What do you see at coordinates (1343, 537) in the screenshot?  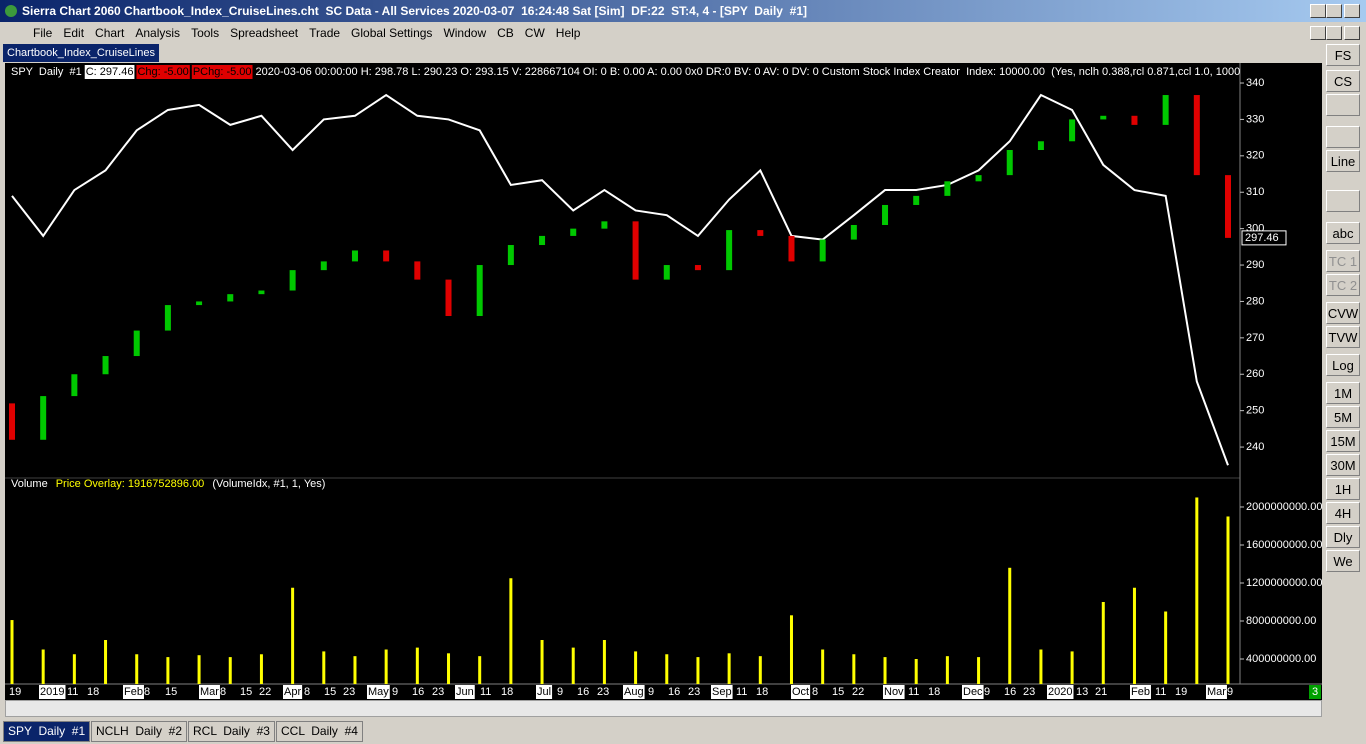 I see `toolbar-button: Dly` at bounding box center [1343, 537].